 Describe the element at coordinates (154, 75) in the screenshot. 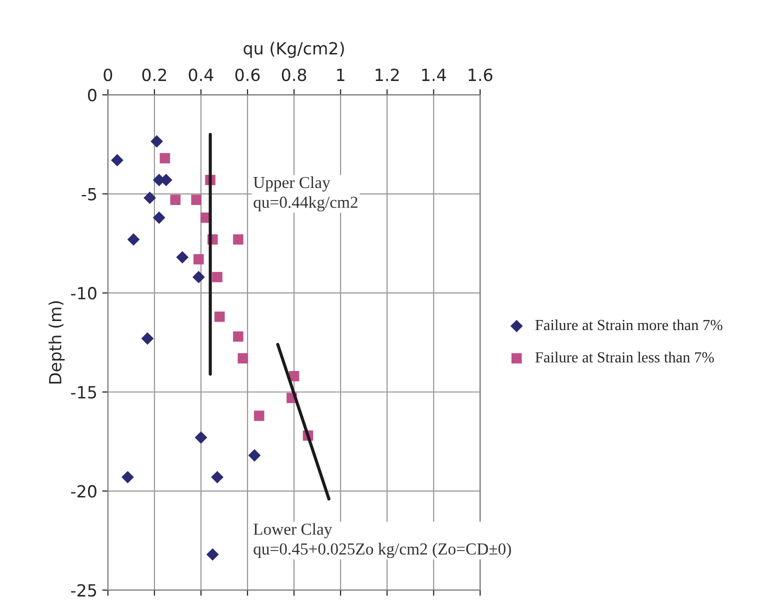

I see `x-tick-label: 0.2` at that location.